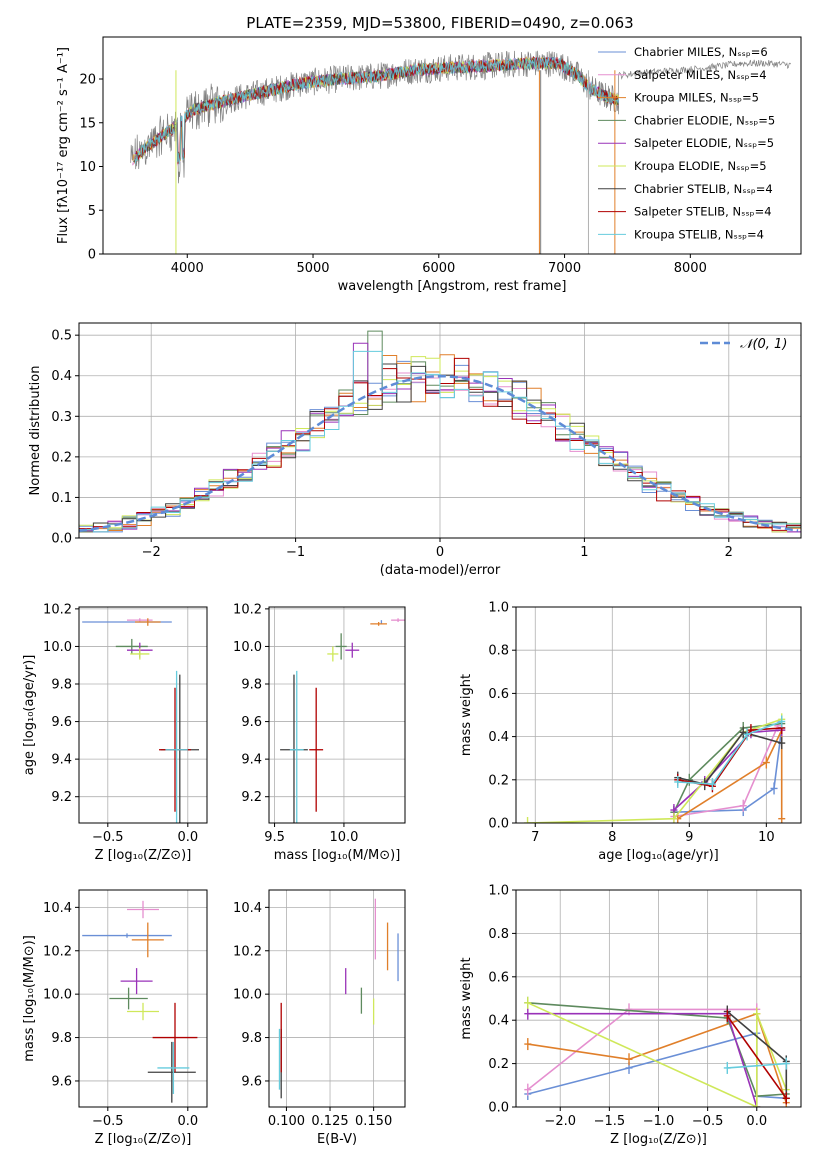  What do you see at coordinates (612, 837) in the screenshot?
I see `x-tick-label: 8` at bounding box center [612, 837].